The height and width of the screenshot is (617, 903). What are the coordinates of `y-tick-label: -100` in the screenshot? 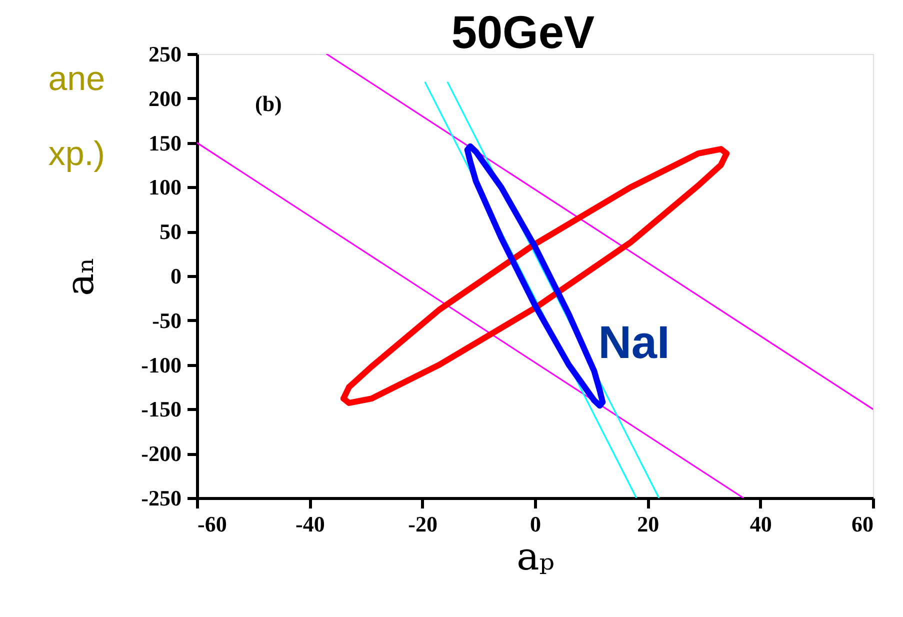 It's located at (161, 365).